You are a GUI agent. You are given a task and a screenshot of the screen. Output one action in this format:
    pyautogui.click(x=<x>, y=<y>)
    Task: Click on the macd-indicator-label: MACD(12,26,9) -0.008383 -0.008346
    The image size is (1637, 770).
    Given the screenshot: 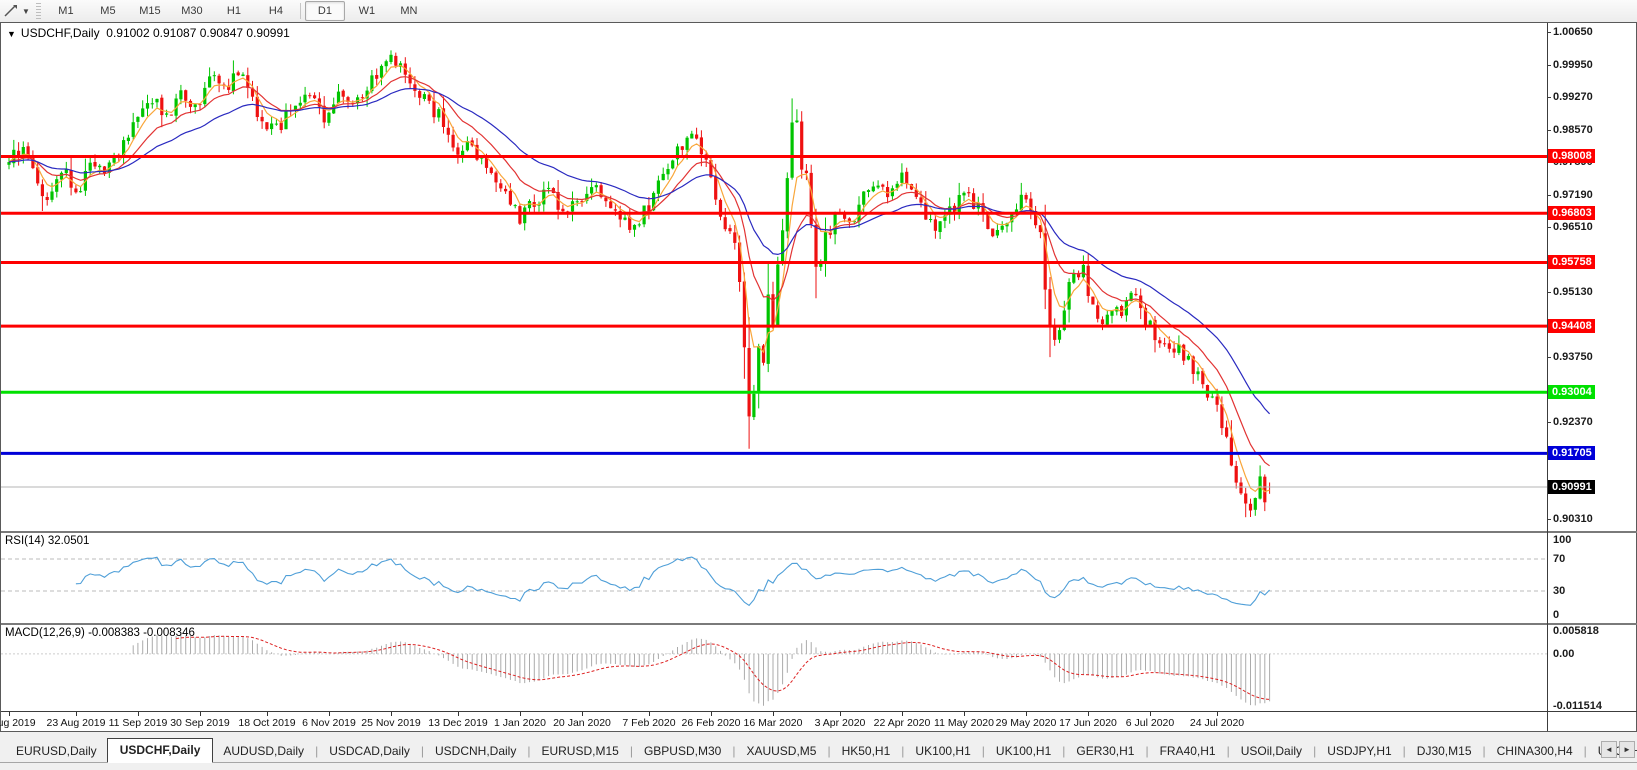 What is the action you would take?
    pyautogui.click(x=100, y=633)
    